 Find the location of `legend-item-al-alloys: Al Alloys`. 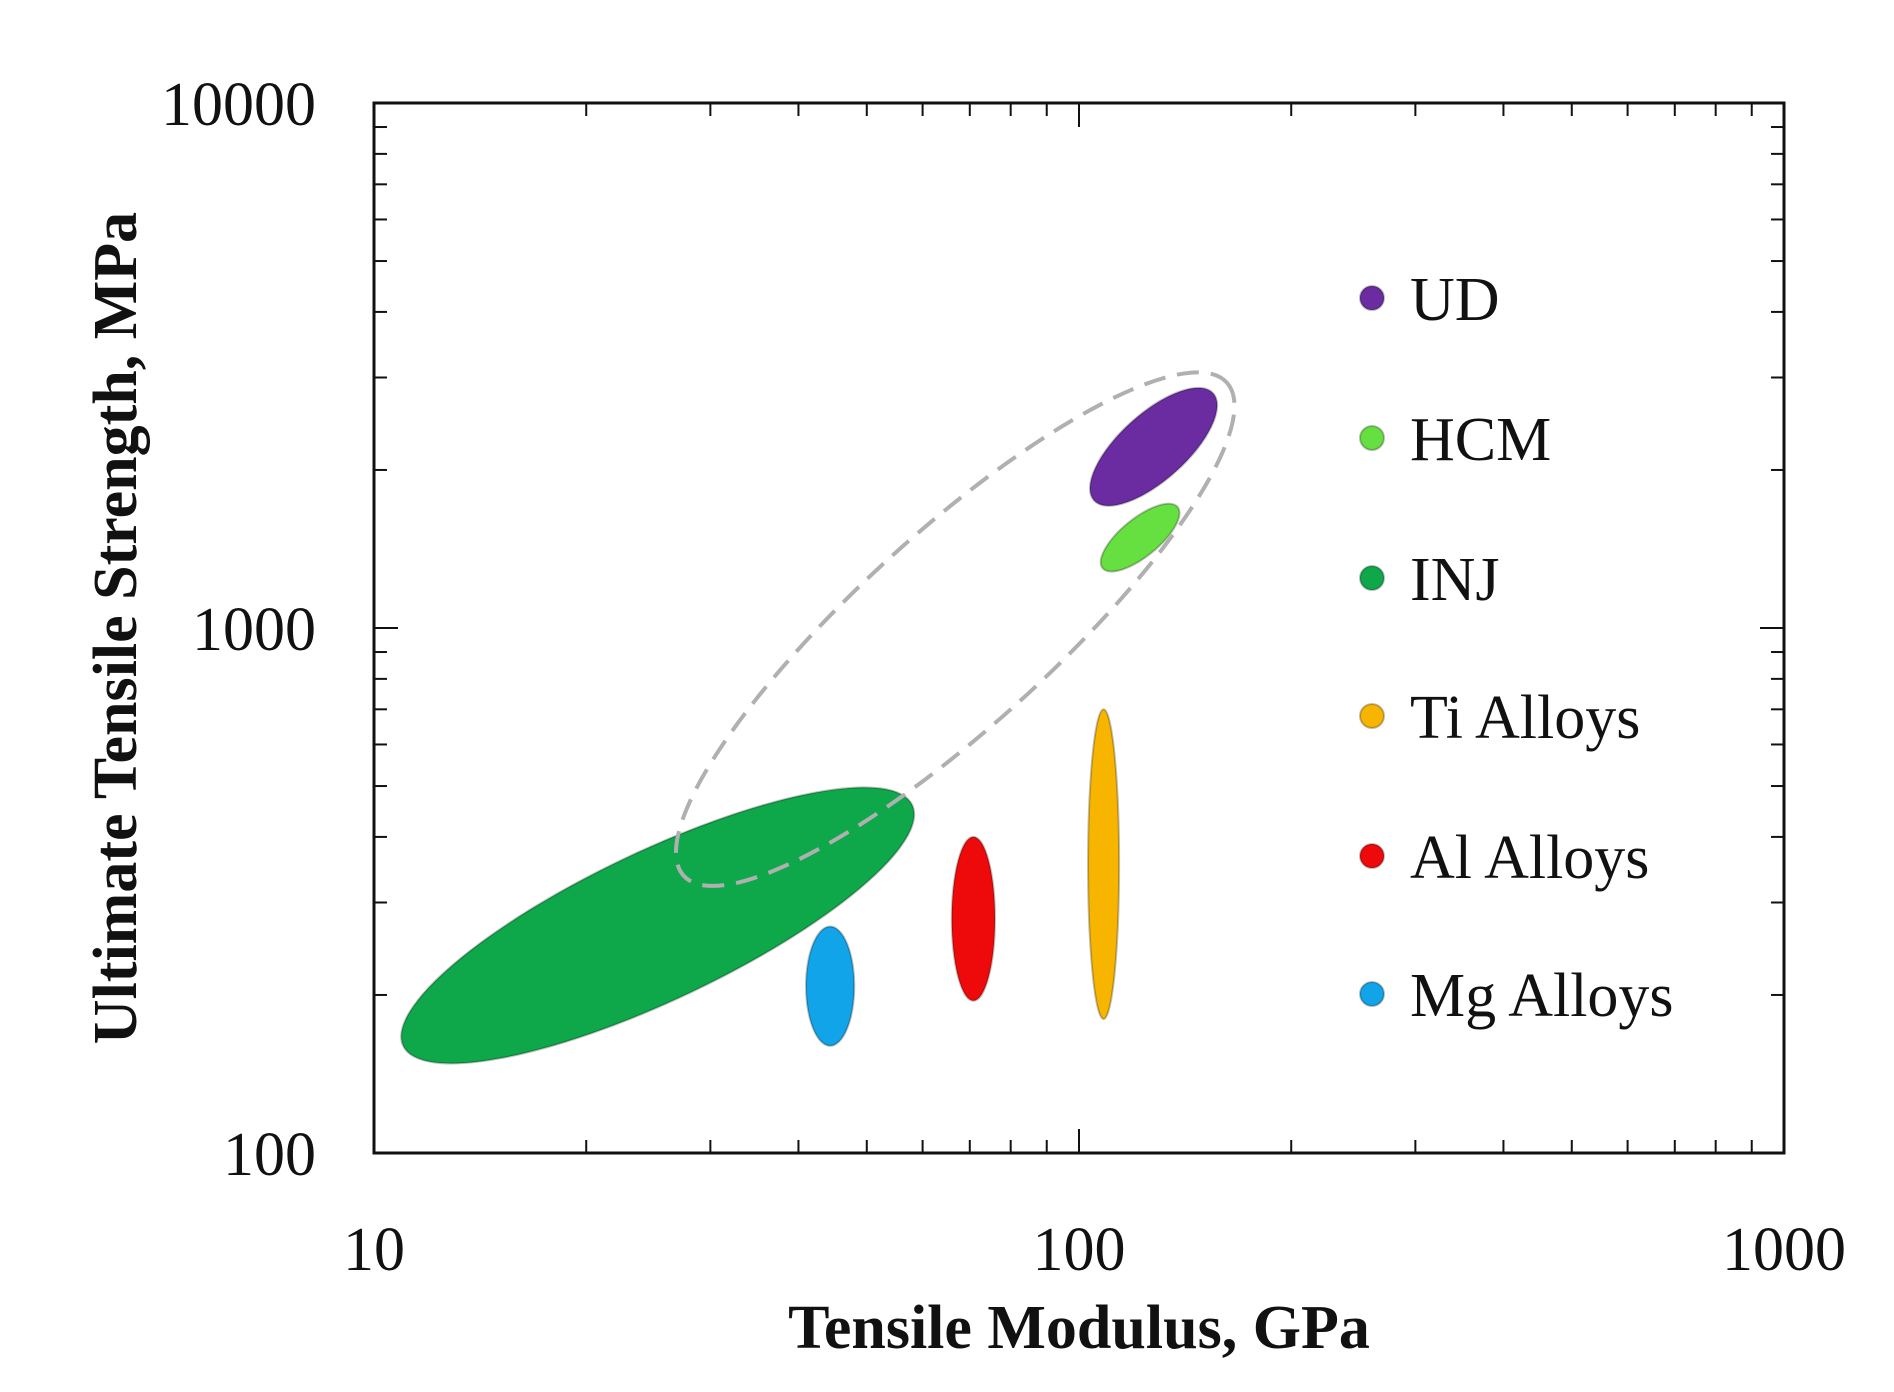

legend-item-al-alloys: Al Alloys is located at coordinates (1504, 858).